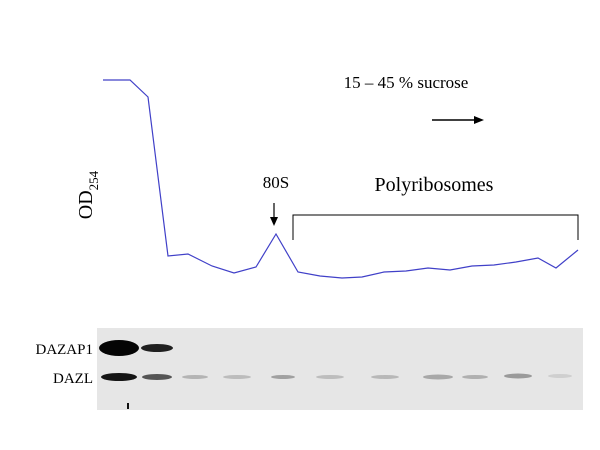  What do you see at coordinates (274, 221) in the screenshot?
I see `peak-arrowhead` at bounding box center [274, 221].